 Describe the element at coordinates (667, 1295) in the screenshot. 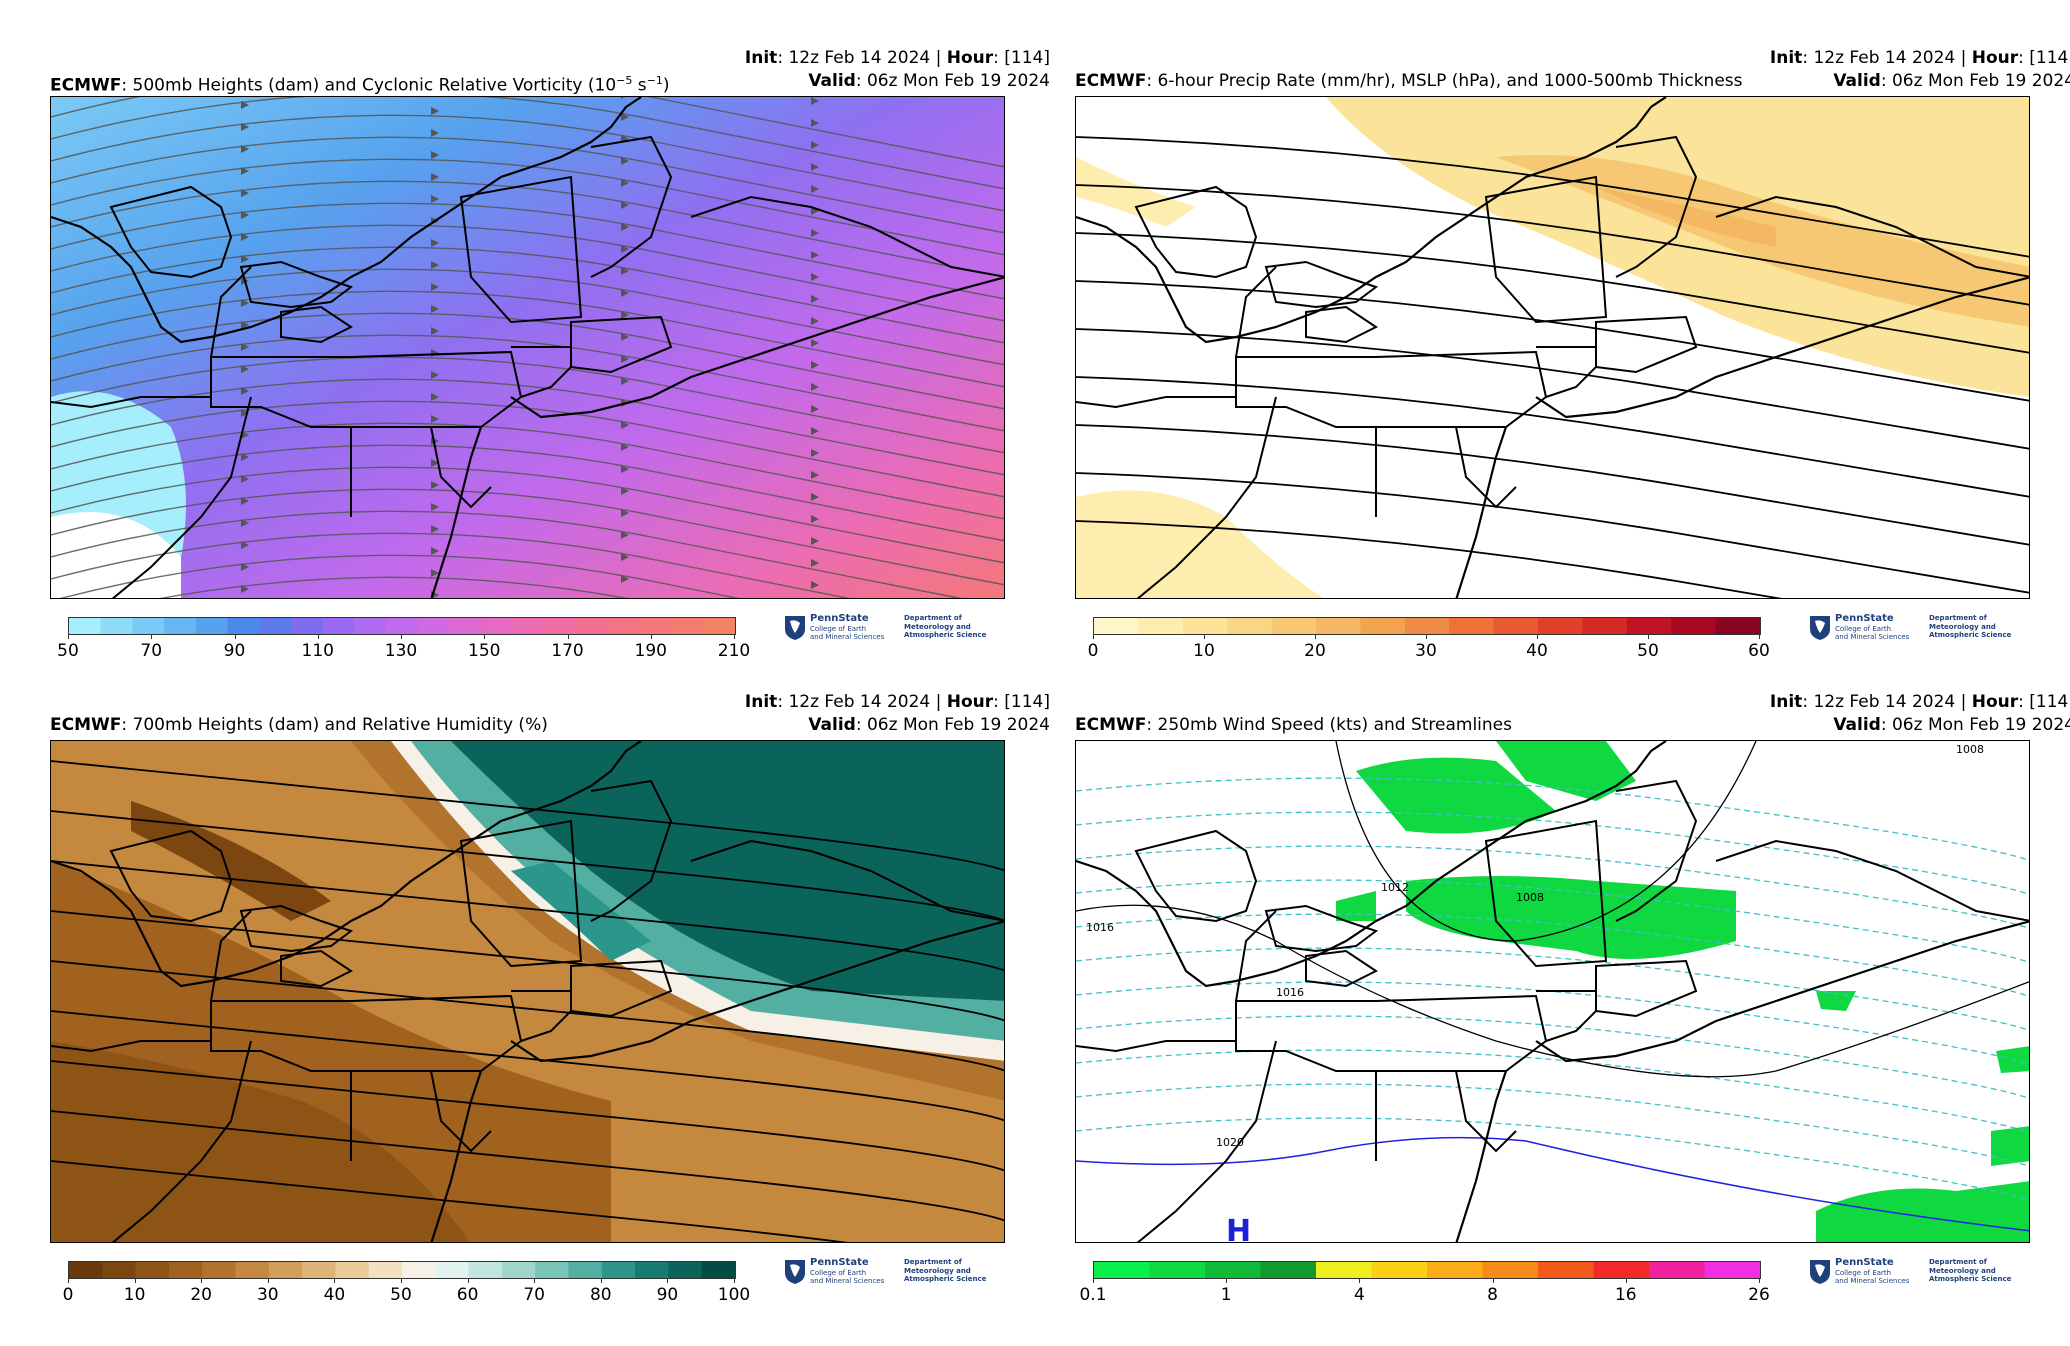

I see `tick-label: 90` at that location.